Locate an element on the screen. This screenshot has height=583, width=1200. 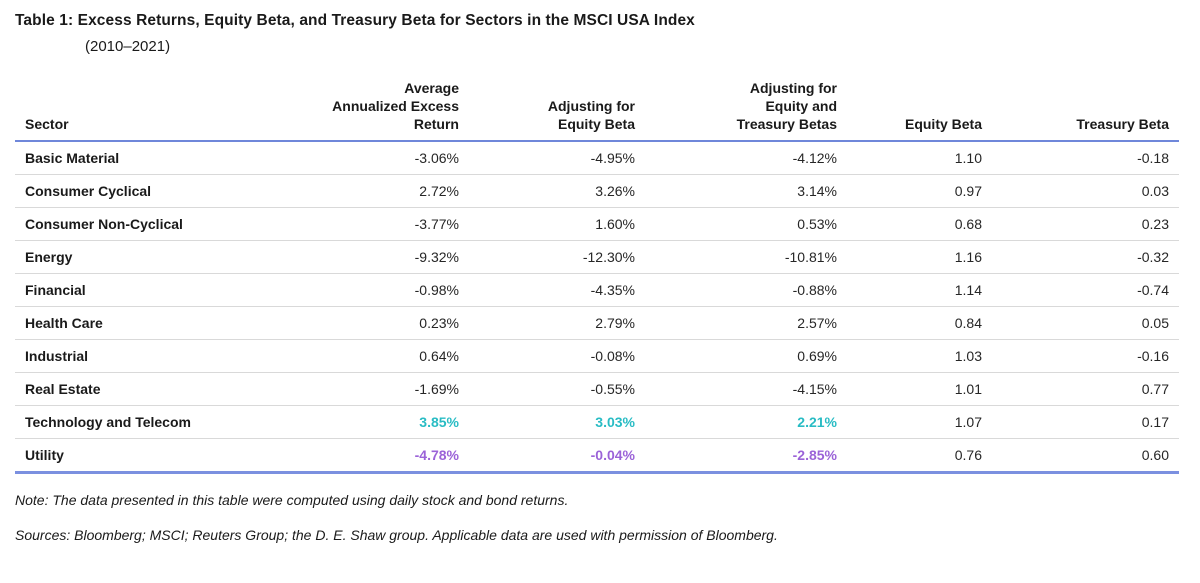
col-header-avg-excess-return: Average Annualized Excess Return is located at coordinates (397, 110).